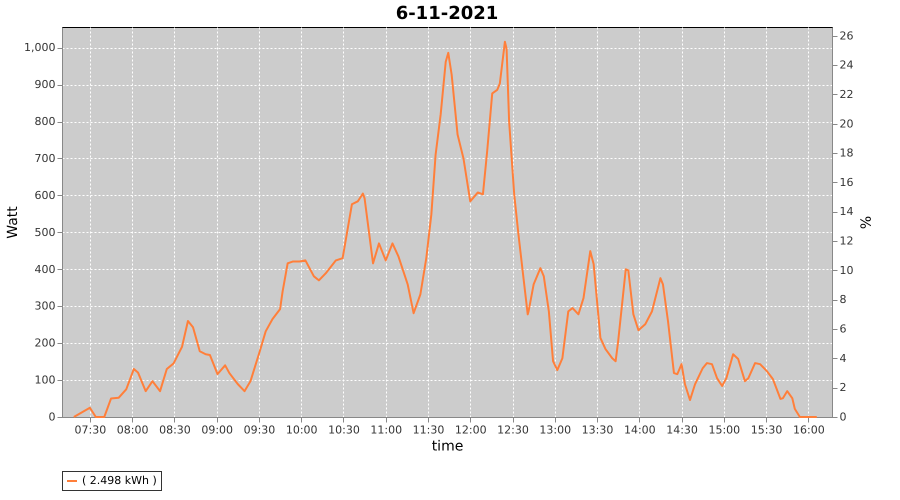 The height and width of the screenshot is (500, 900). What do you see at coordinates (682, 430) in the screenshot?
I see `x-tick-label: 14:30` at bounding box center [682, 430].